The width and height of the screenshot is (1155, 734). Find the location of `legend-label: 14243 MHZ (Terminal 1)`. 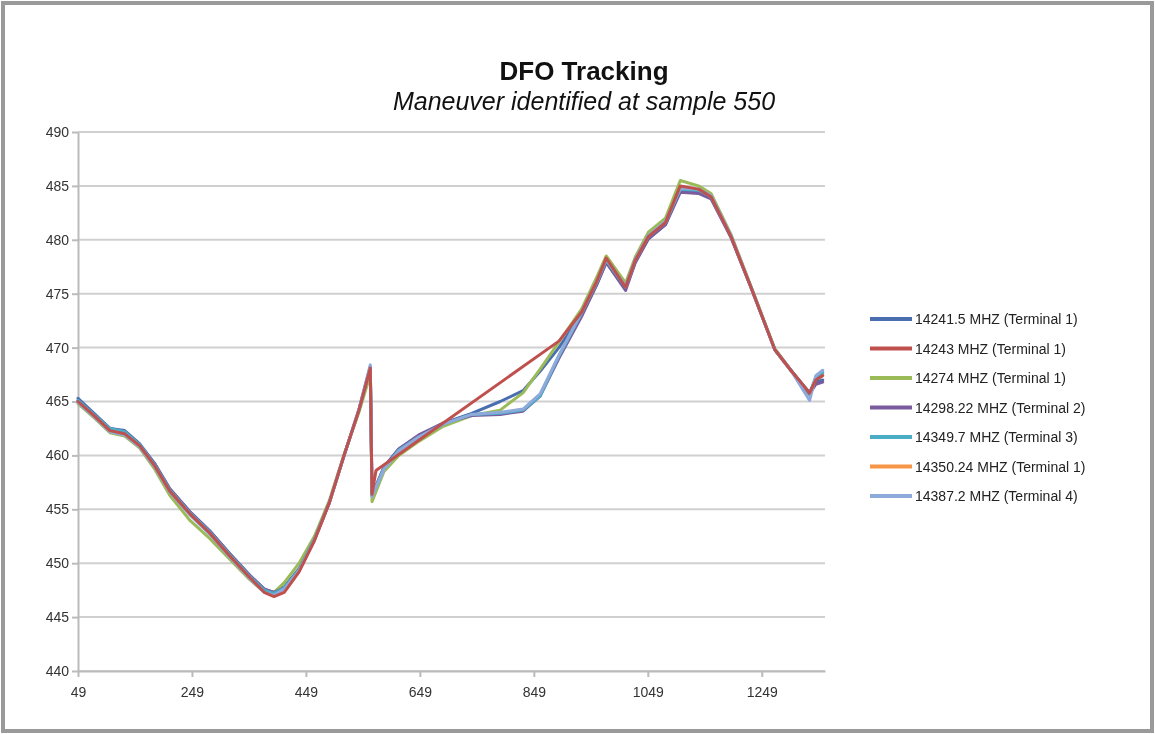

legend-label: 14243 MHZ (Terminal 1) is located at coordinates (990, 348).